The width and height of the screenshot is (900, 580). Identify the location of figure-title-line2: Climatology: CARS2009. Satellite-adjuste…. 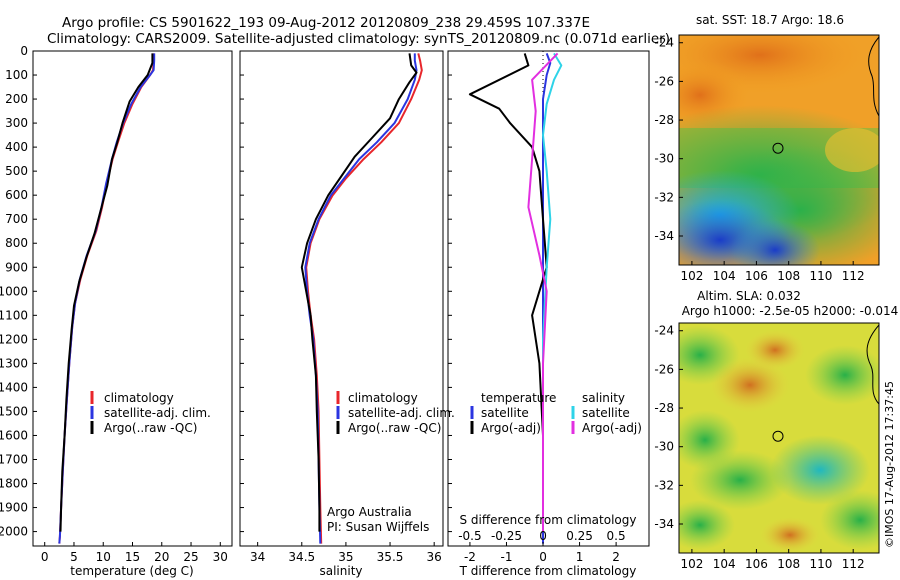
(358, 39).